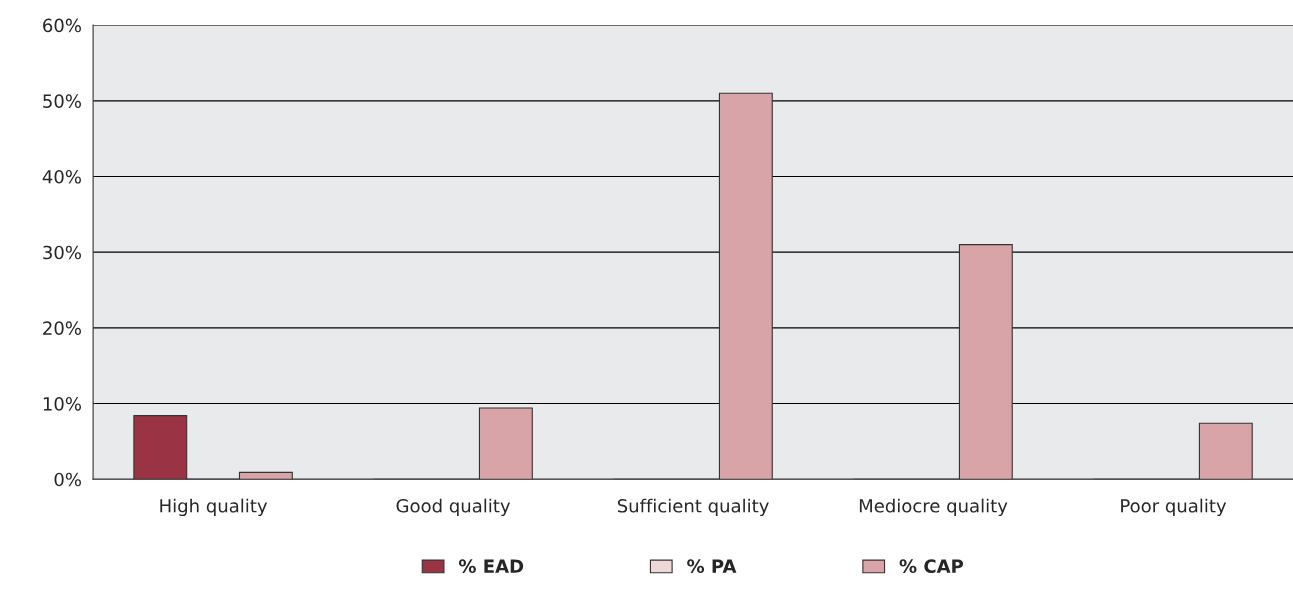 The height and width of the screenshot is (599, 1293). Describe the element at coordinates (931, 566) in the screenshot. I see `legend-label: % CAP` at that location.